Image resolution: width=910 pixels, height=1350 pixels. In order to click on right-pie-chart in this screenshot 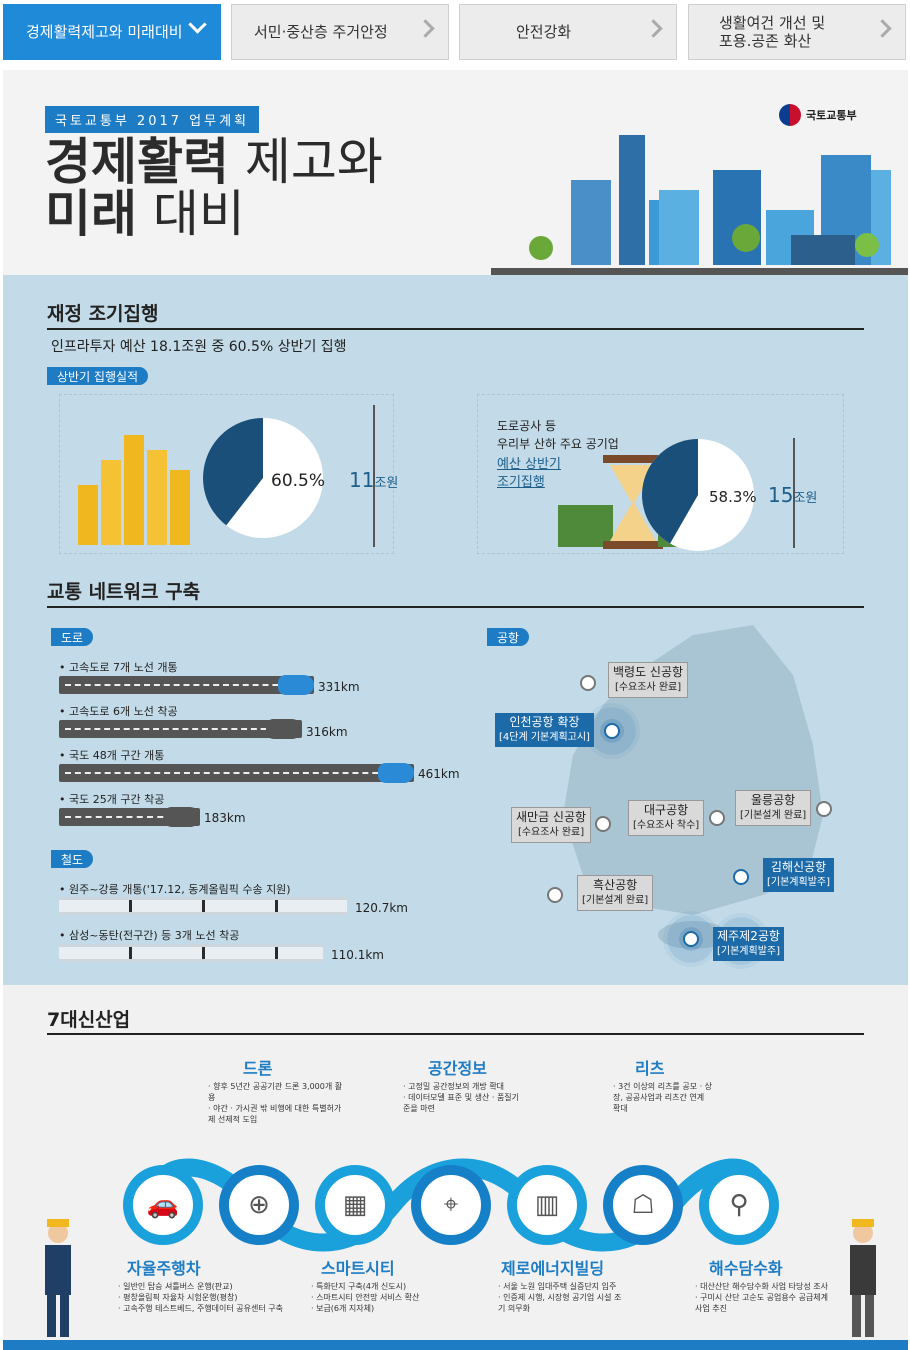, I will do `click(698, 495)`.